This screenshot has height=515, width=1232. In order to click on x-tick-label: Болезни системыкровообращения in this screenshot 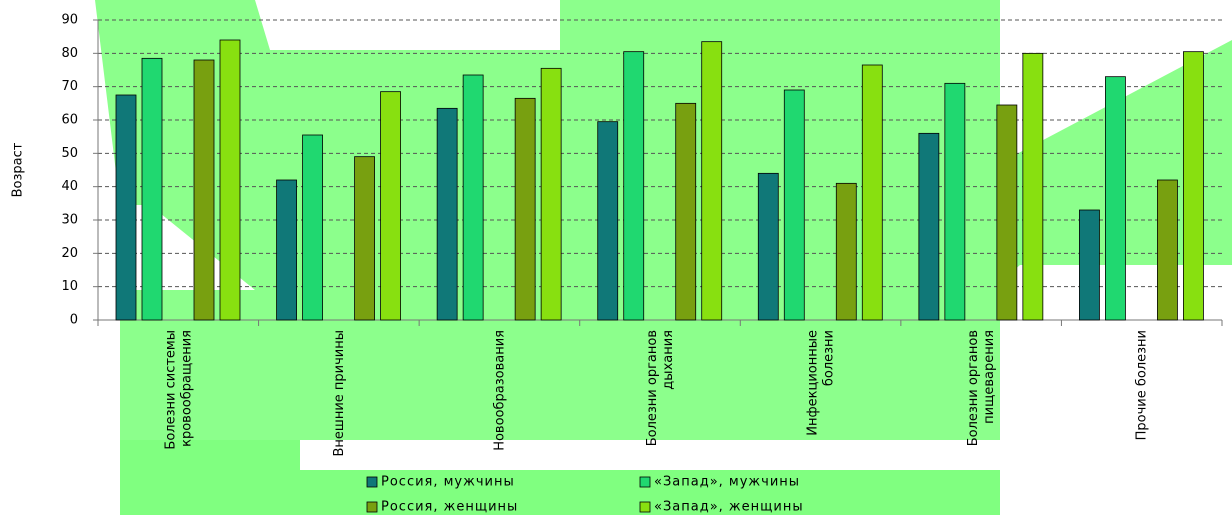, I will do `click(178, 390)`.